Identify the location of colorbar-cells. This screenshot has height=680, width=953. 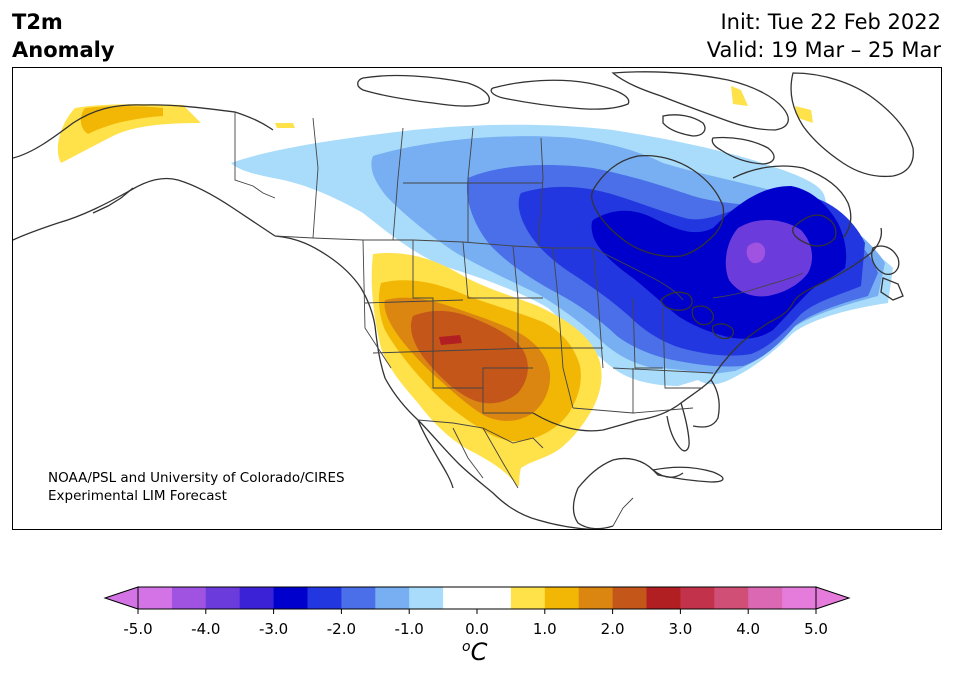
(477, 598).